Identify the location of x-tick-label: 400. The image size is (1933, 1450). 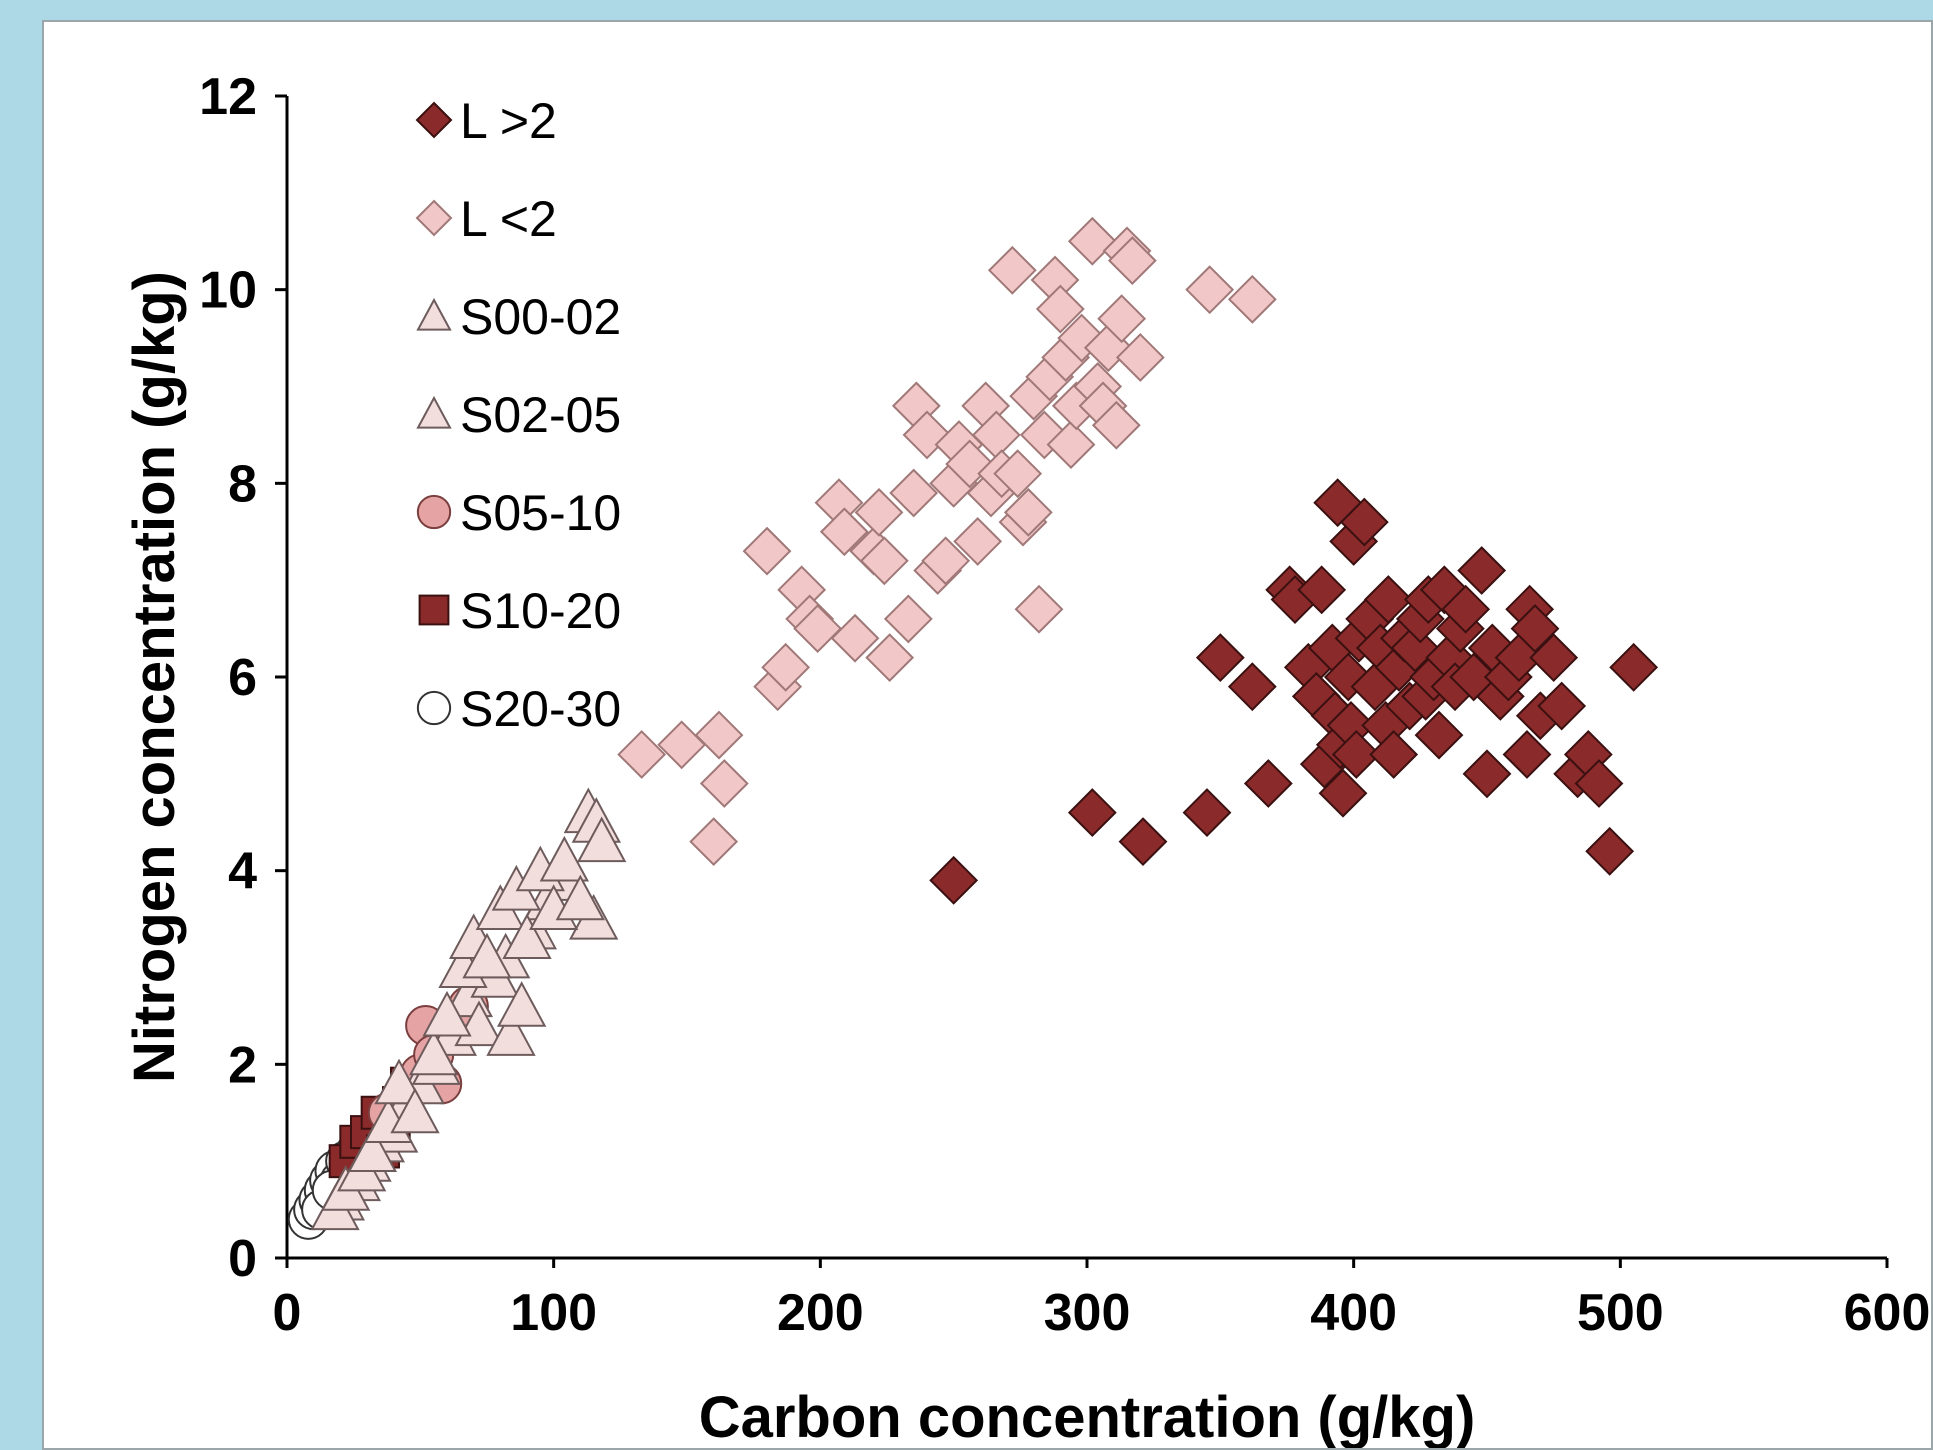
(1353, 1313).